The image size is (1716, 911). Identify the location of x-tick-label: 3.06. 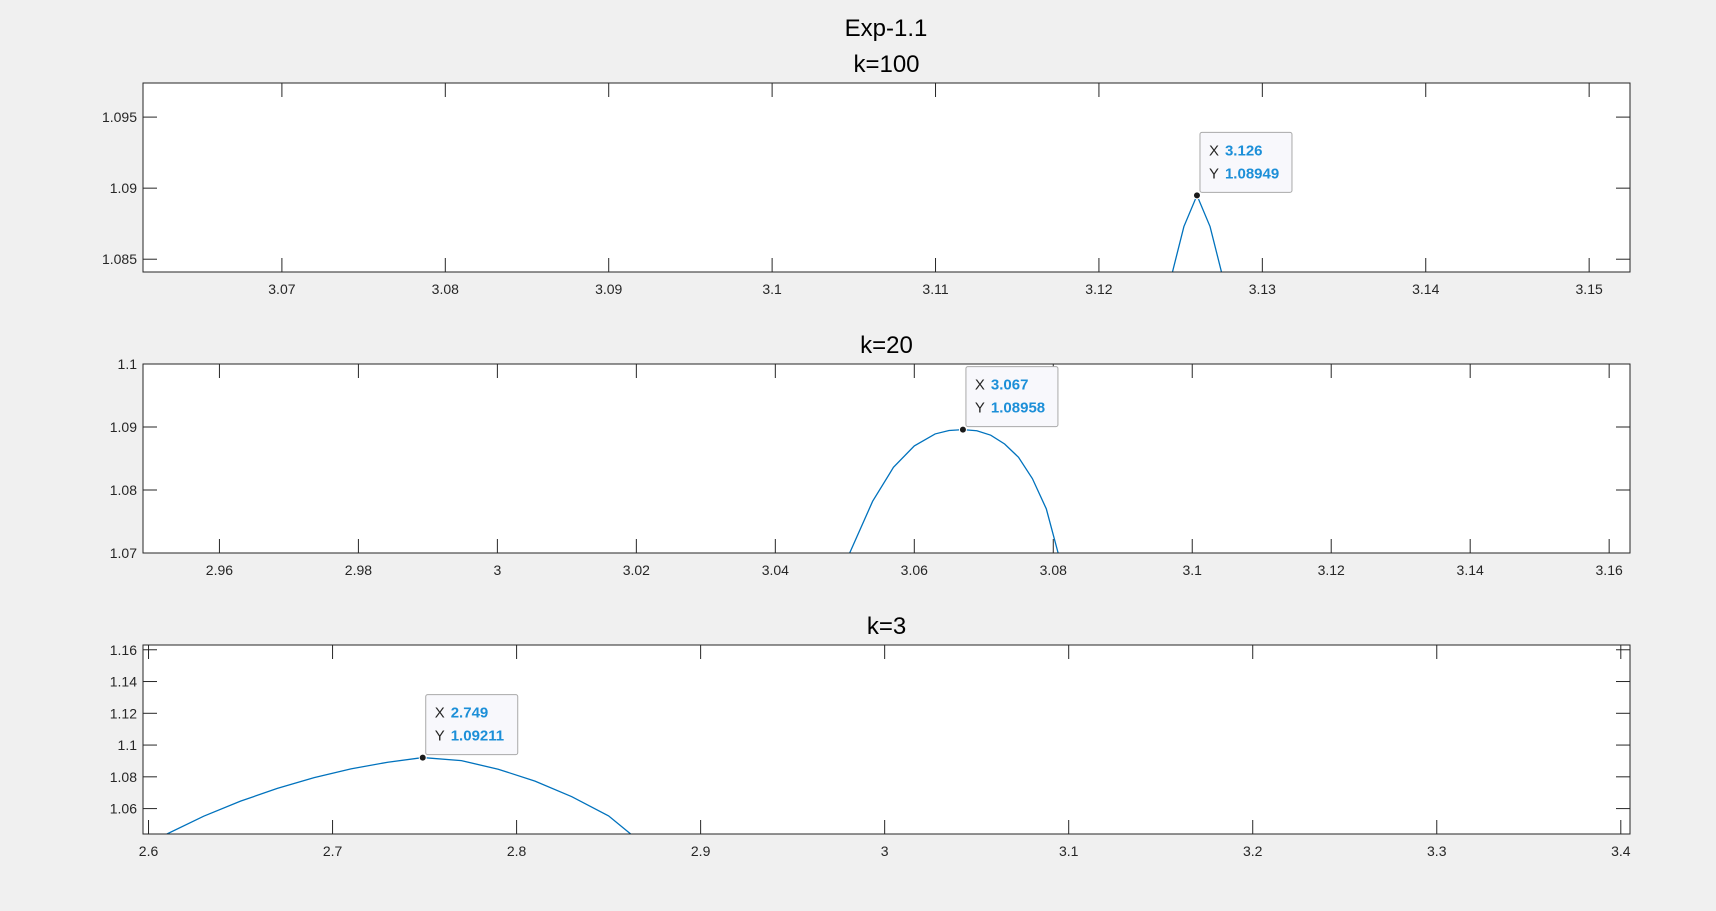
(914, 570).